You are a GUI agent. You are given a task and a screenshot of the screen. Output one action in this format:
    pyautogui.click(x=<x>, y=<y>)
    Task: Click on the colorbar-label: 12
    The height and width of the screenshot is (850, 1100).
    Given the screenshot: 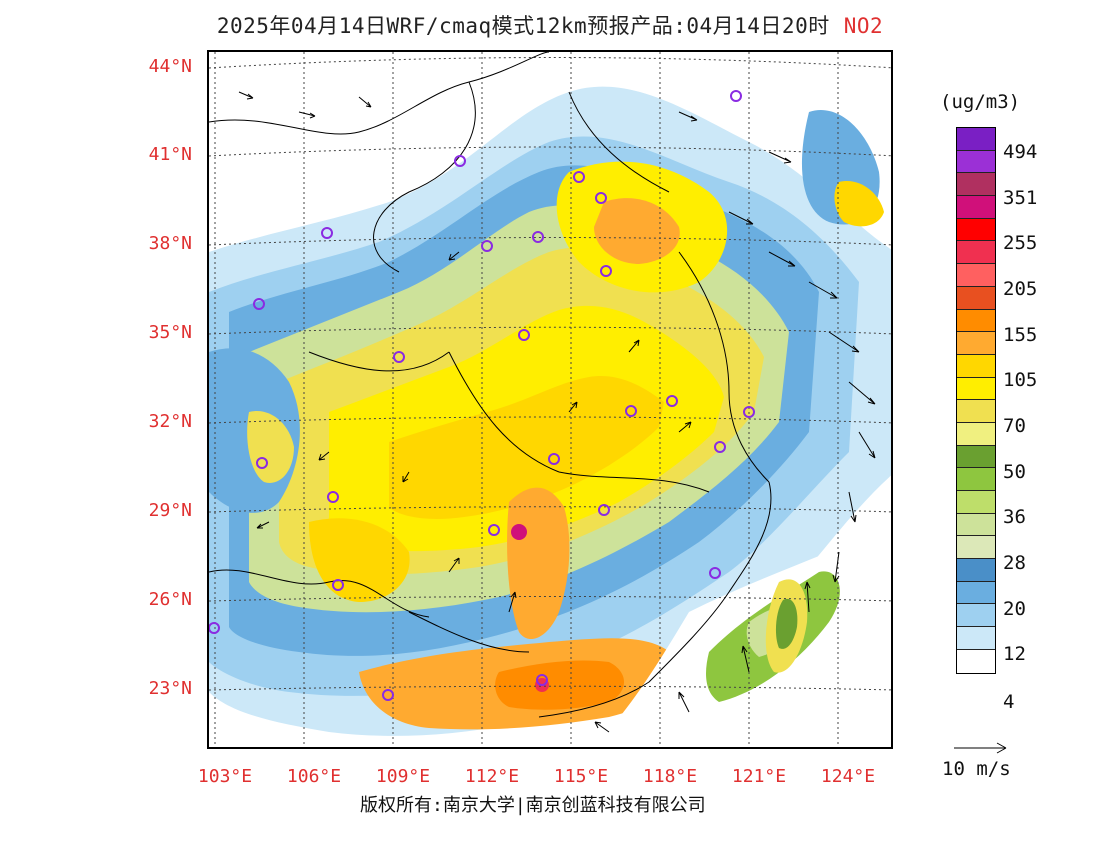 What is the action you would take?
    pyautogui.click(x=1014, y=654)
    